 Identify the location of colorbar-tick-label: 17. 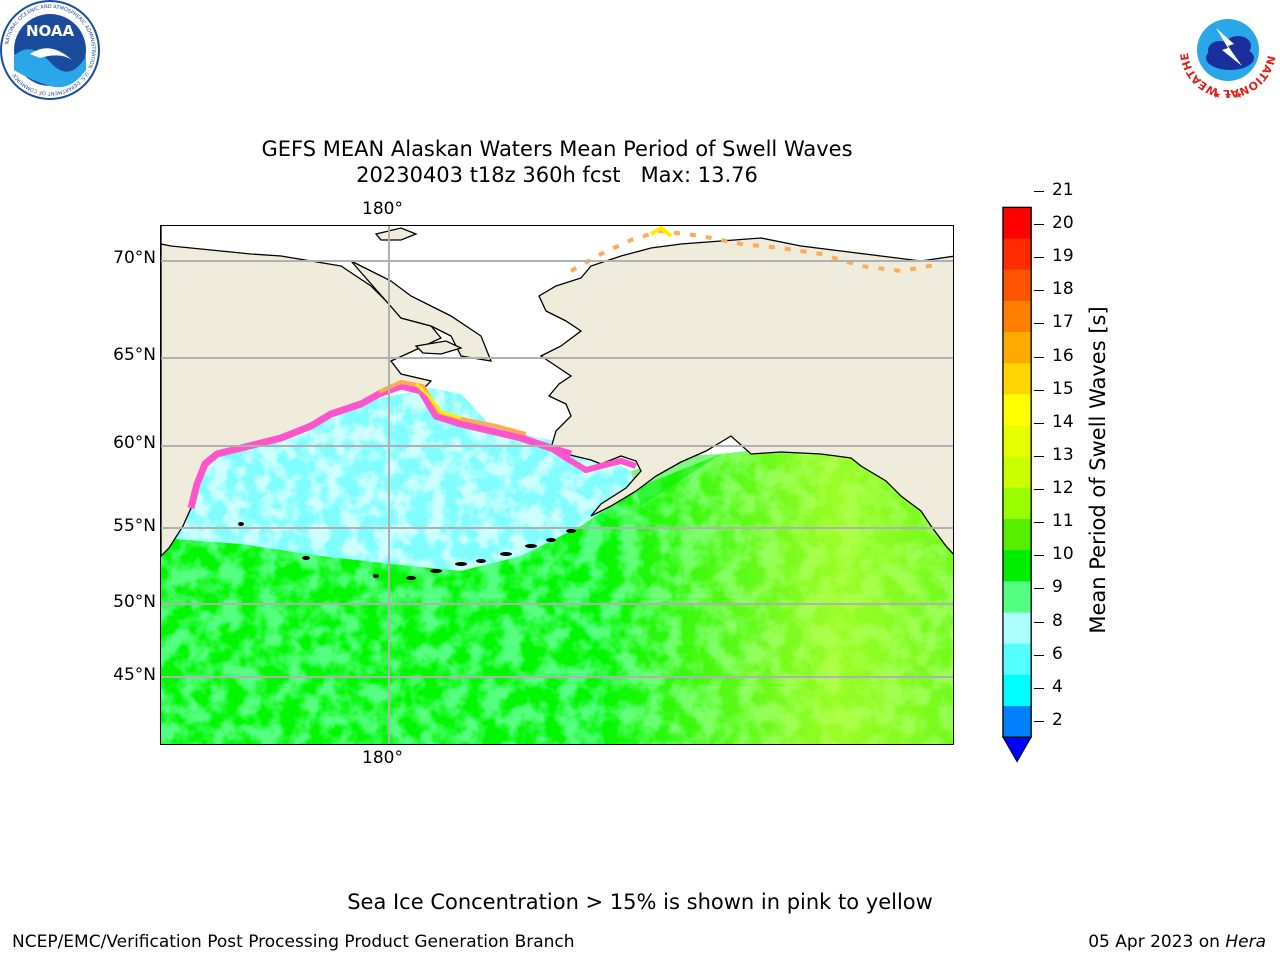
(1063, 322).